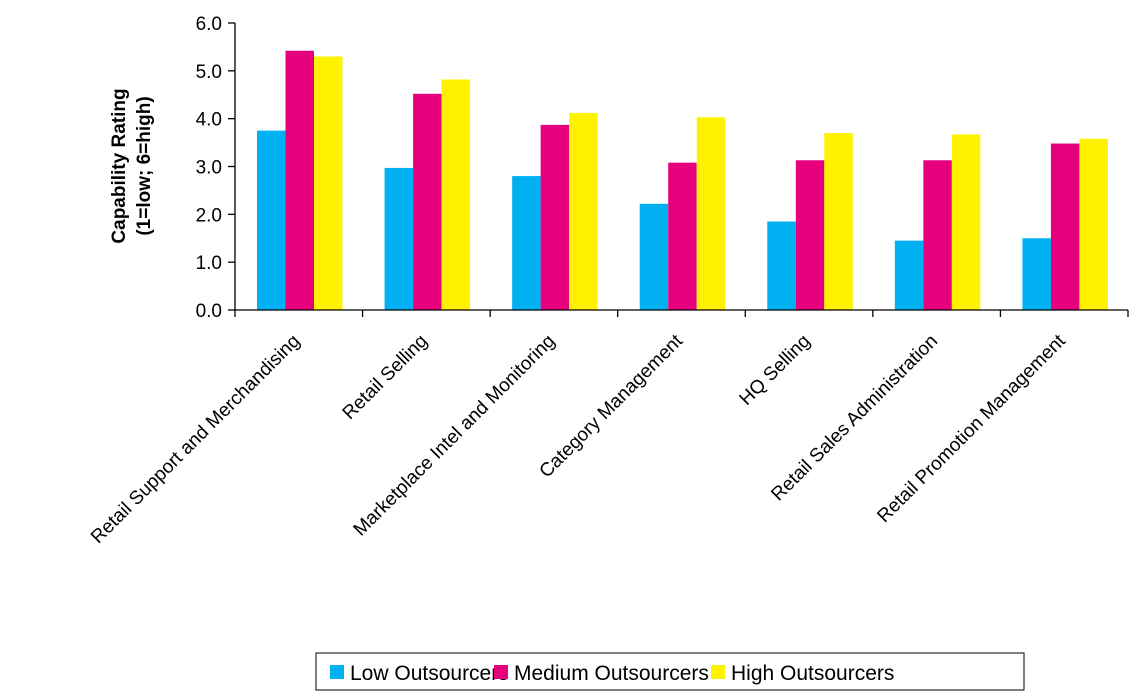  Describe the element at coordinates (119, 165) in the screenshot. I see `y-axis-title-line-1: Capability Rating` at that location.